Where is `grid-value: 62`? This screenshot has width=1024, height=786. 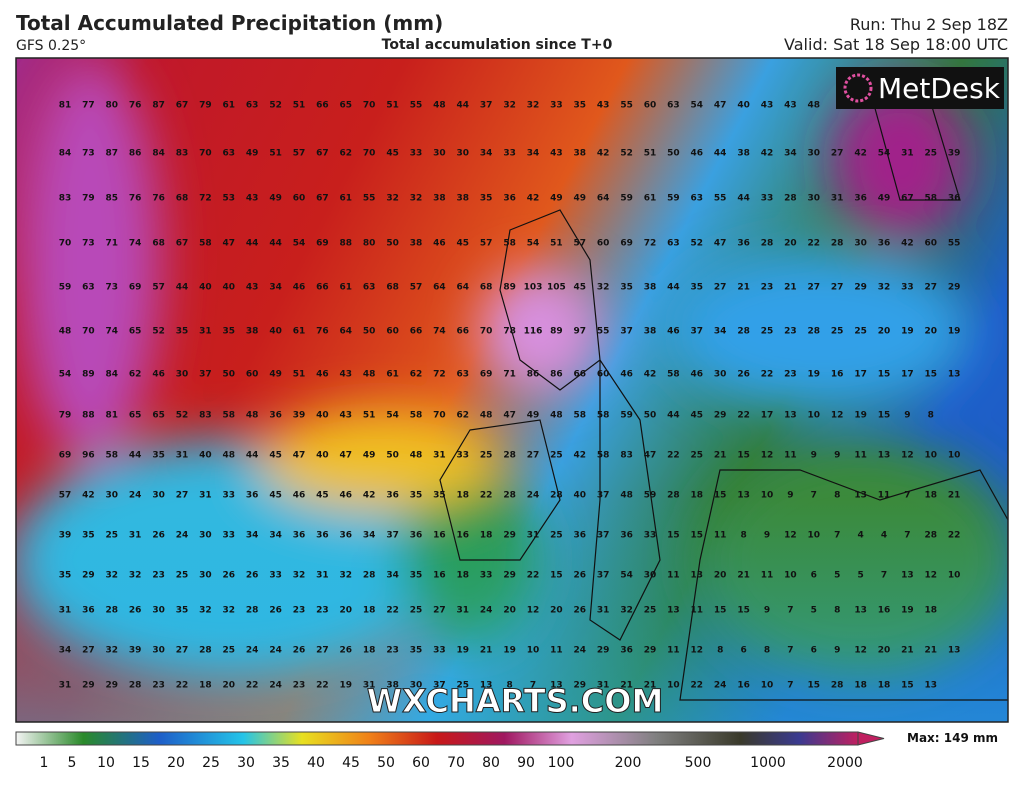 grid-value: 62 is located at coordinates (135, 375).